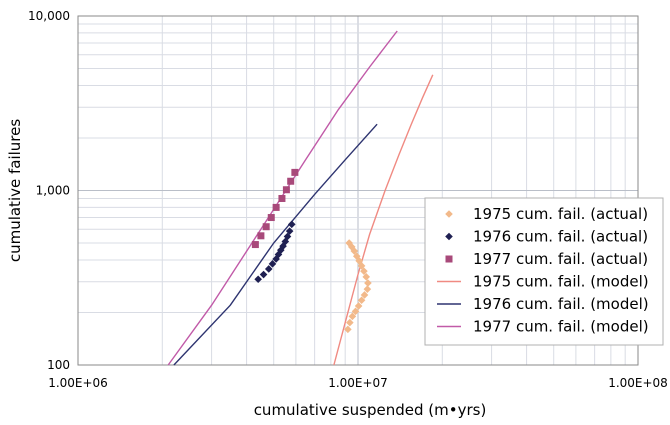 This screenshot has height=425, width=670. I want to click on y-axis-title: cumulative failures, so click(15, 191).